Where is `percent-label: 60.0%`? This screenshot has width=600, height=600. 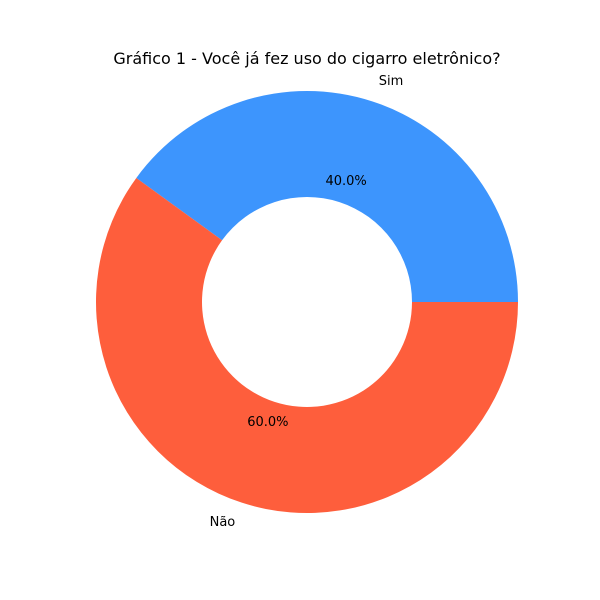
percent-label: 60.0% is located at coordinates (267, 422).